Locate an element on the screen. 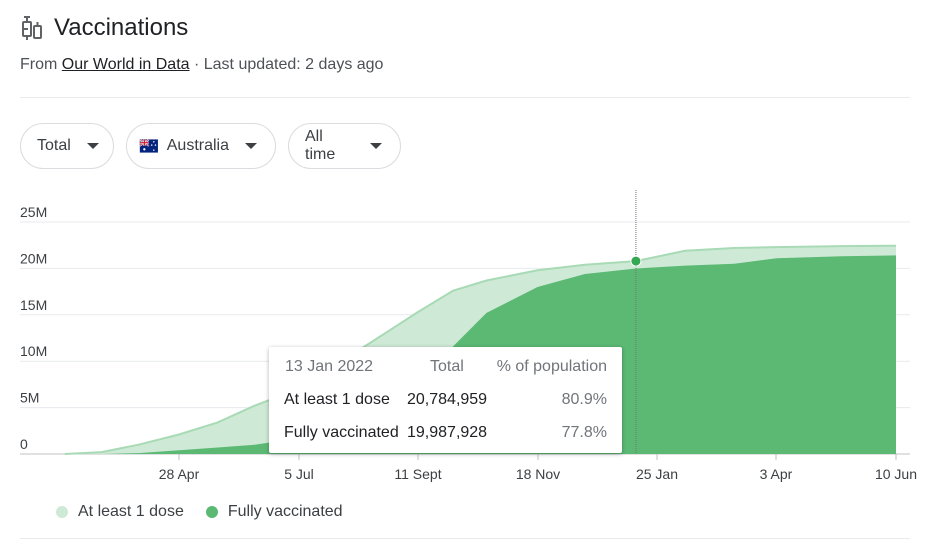 The height and width of the screenshot is (542, 932). y-tick-label: 0 is located at coordinates (24, 444).